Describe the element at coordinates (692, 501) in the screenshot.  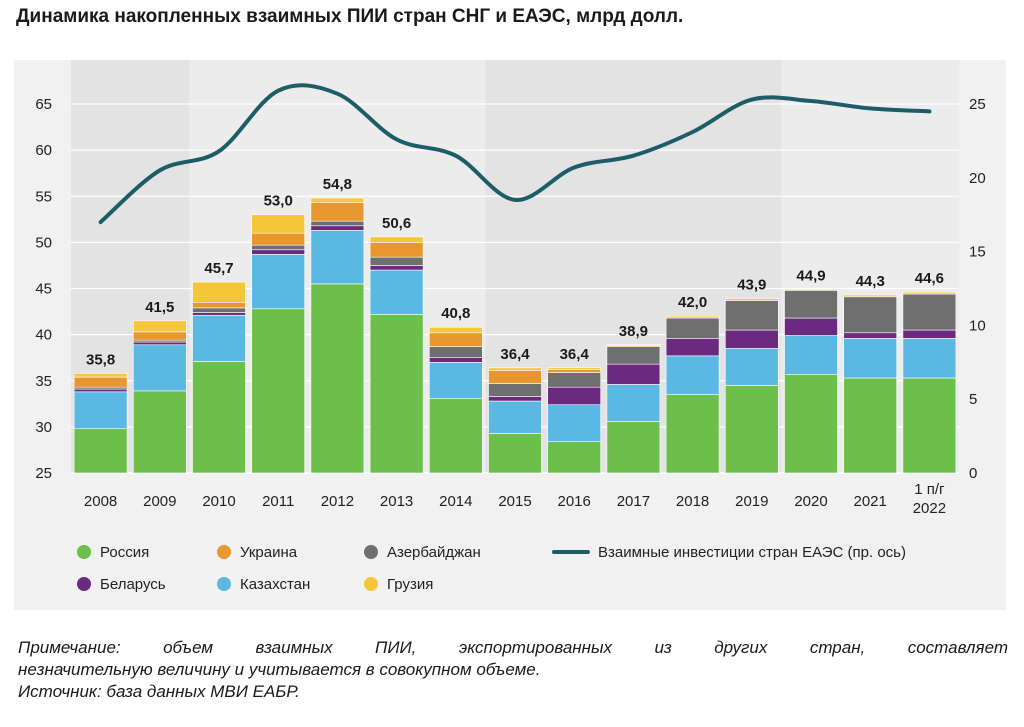
I see `x-tick-label: 2018` at that location.